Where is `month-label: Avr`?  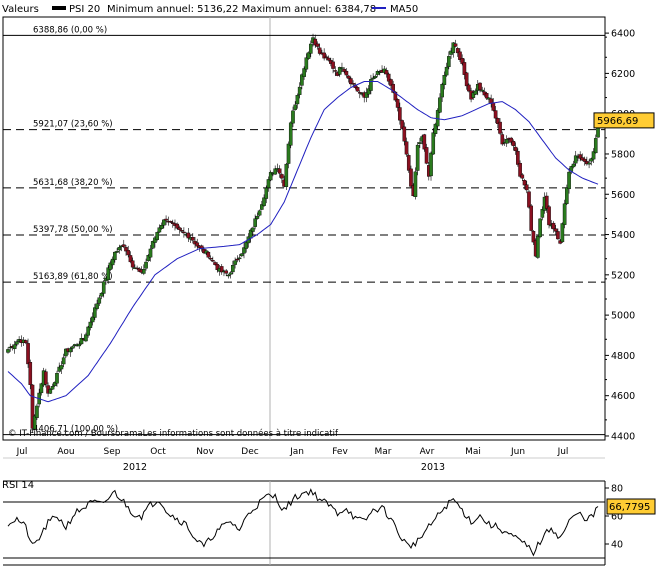 month-label: Avr is located at coordinates (427, 452).